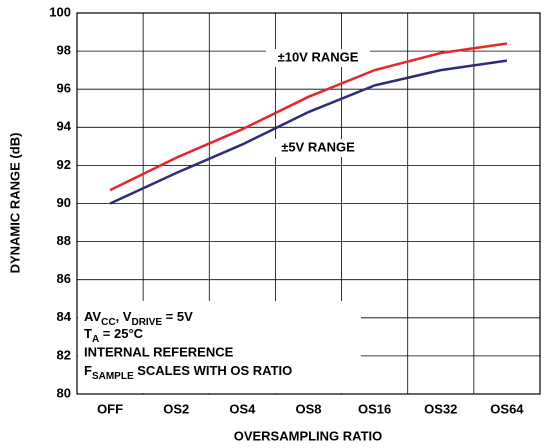  Describe the element at coordinates (308, 408) in the screenshot. I see `x-tick-label: OS8` at that location.